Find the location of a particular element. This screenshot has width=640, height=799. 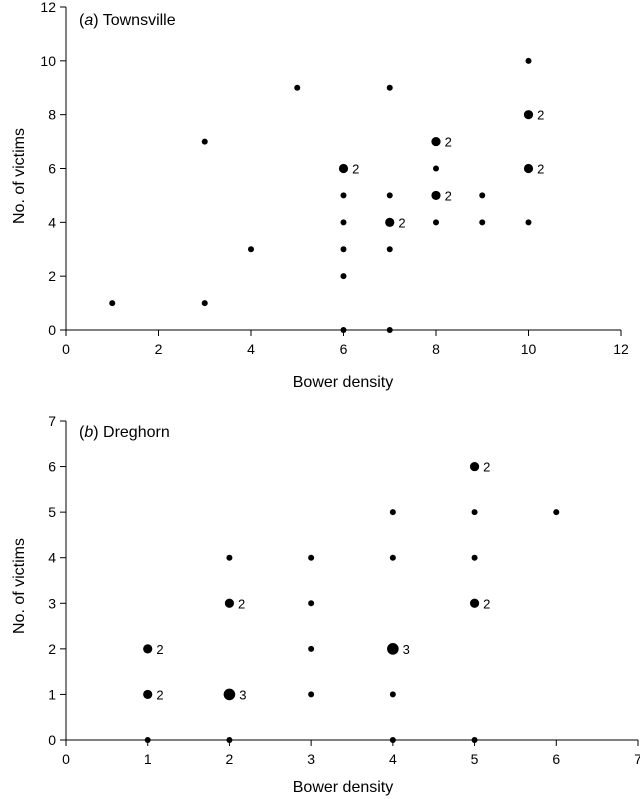

panel-b-x-tick-label: 0 is located at coordinates (66, 759).